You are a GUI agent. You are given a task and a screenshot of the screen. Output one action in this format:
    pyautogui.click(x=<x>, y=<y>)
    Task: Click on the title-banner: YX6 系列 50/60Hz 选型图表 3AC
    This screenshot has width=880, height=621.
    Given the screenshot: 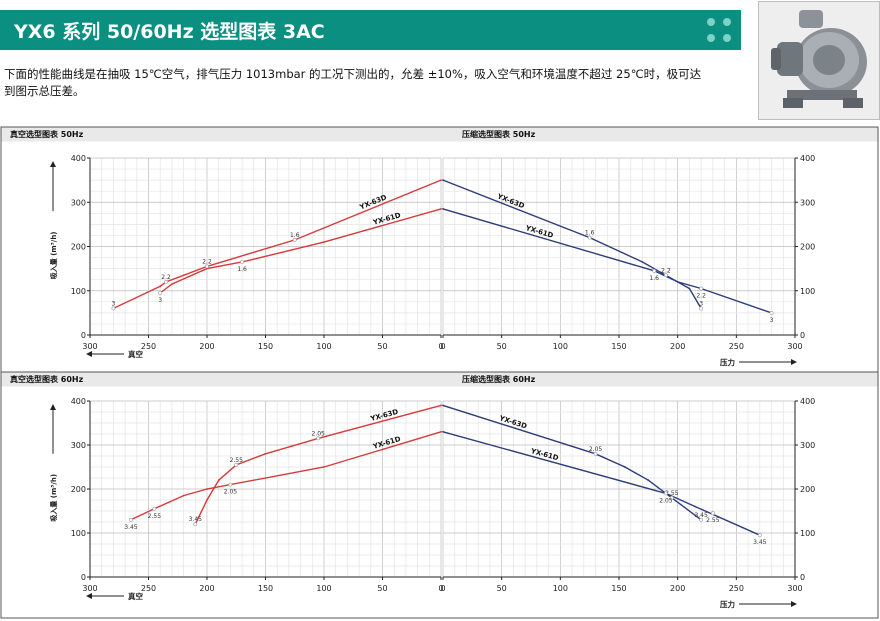 What is the action you would take?
    pyautogui.click(x=370, y=30)
    